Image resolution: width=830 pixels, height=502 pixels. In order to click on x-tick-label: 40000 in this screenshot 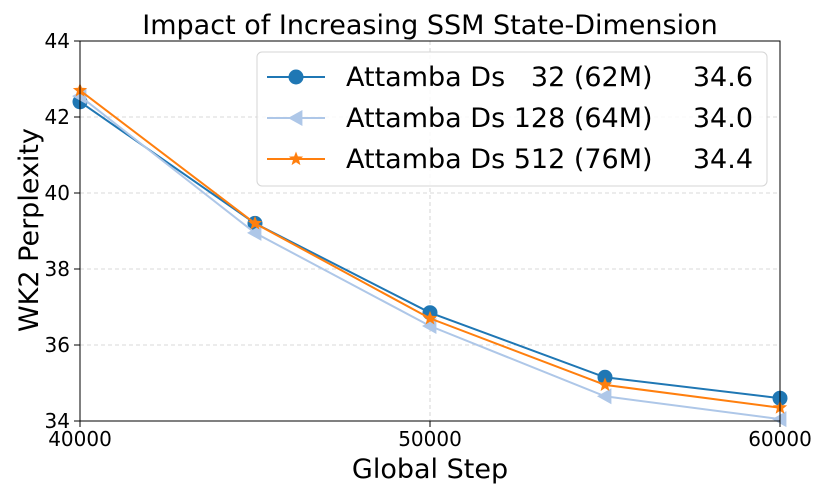, I will do `click(80, 439)`.